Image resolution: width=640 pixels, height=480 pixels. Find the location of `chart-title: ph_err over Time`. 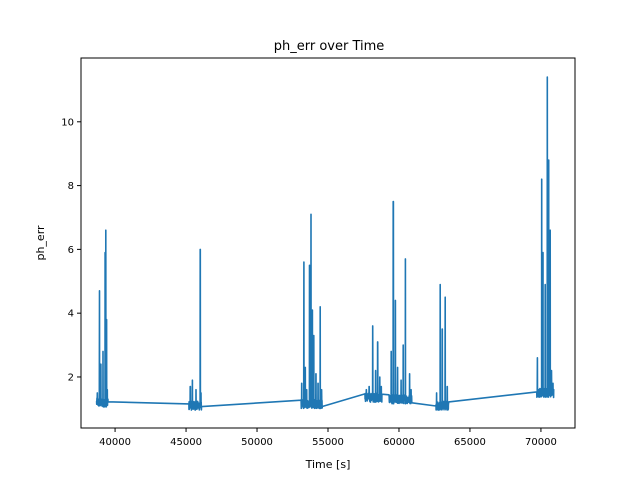

chart-title: ph_err over Time is located at coordinates (329, 46).